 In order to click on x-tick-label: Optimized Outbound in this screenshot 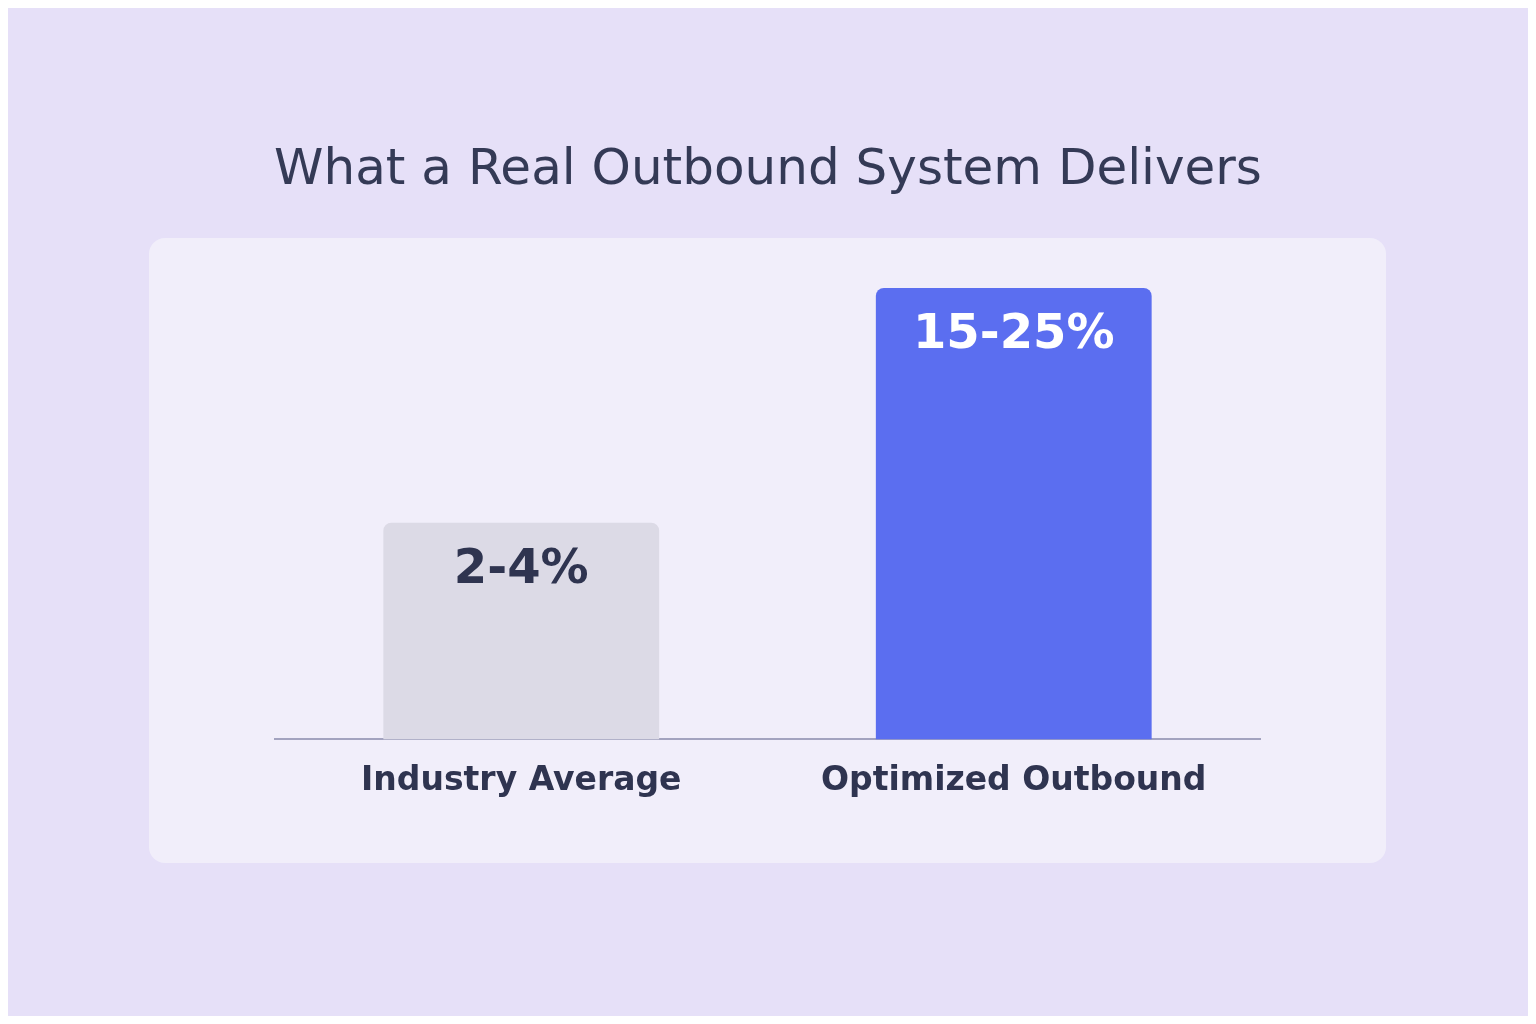, I will do `click(1014, 778)`.